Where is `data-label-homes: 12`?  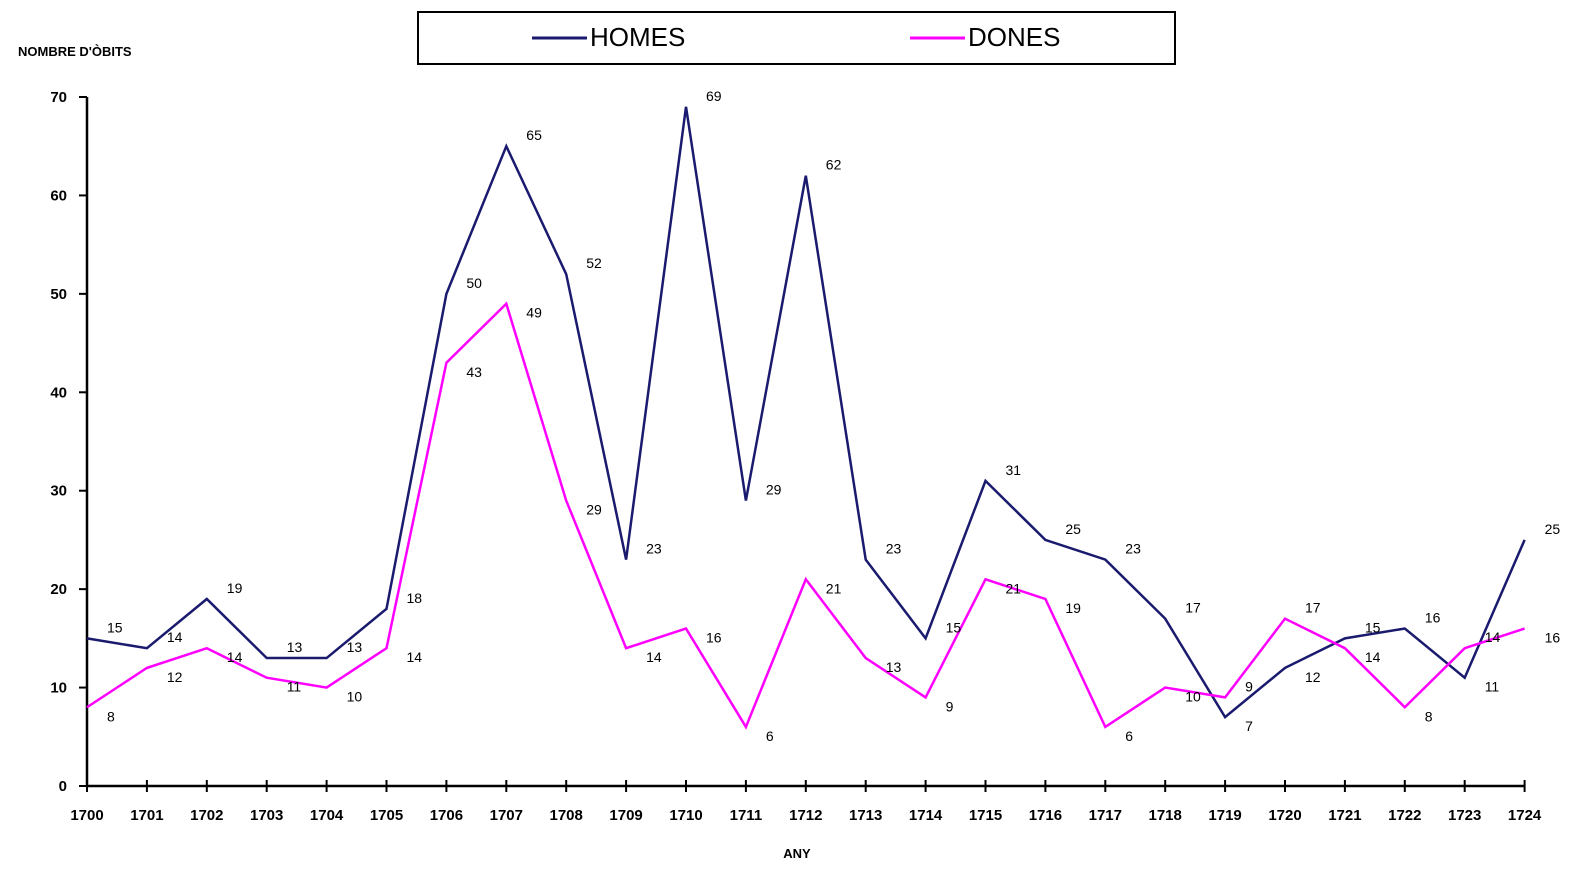 data-label-homes: 12 is located at coordinates (1313, 677).